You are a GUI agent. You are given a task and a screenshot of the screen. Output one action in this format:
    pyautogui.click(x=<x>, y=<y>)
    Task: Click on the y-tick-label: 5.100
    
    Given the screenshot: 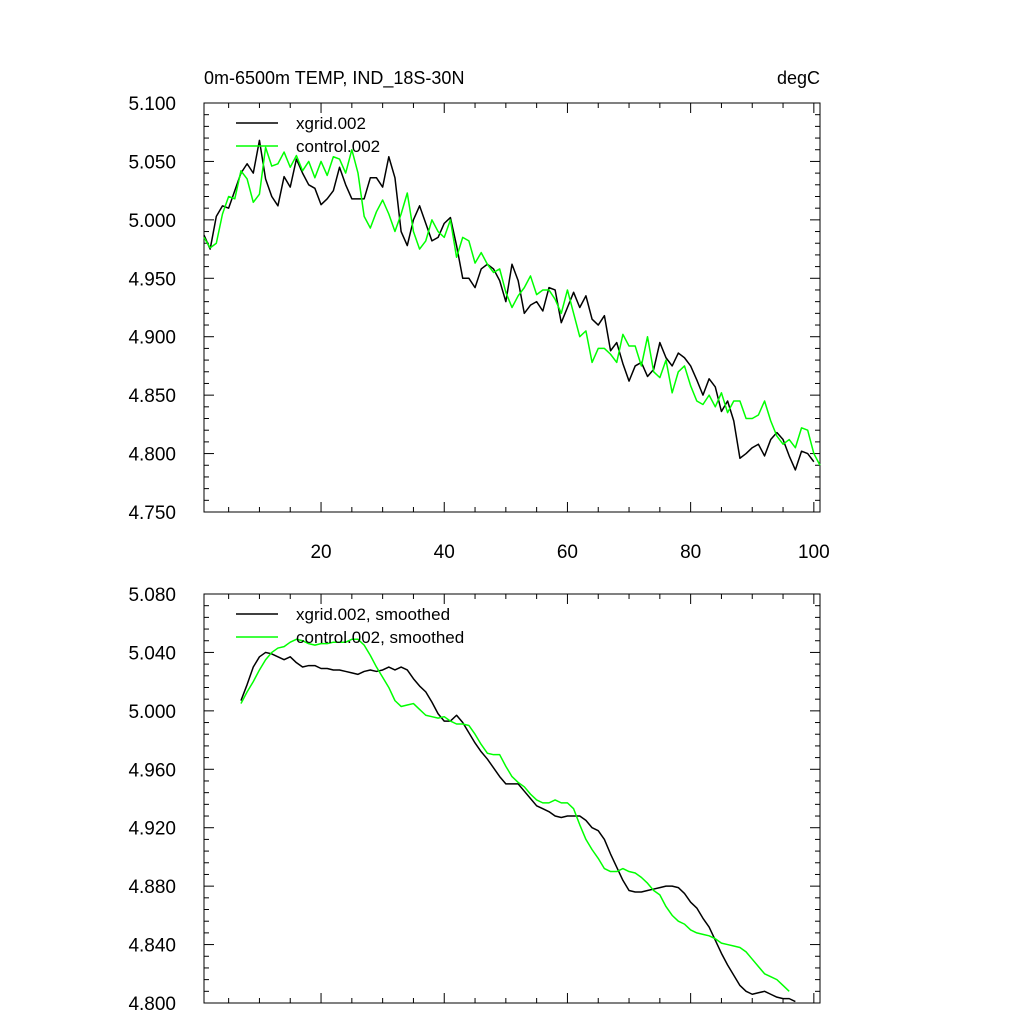 What is the action you would take?
    pyautogui.click(x=152, y=104)
    